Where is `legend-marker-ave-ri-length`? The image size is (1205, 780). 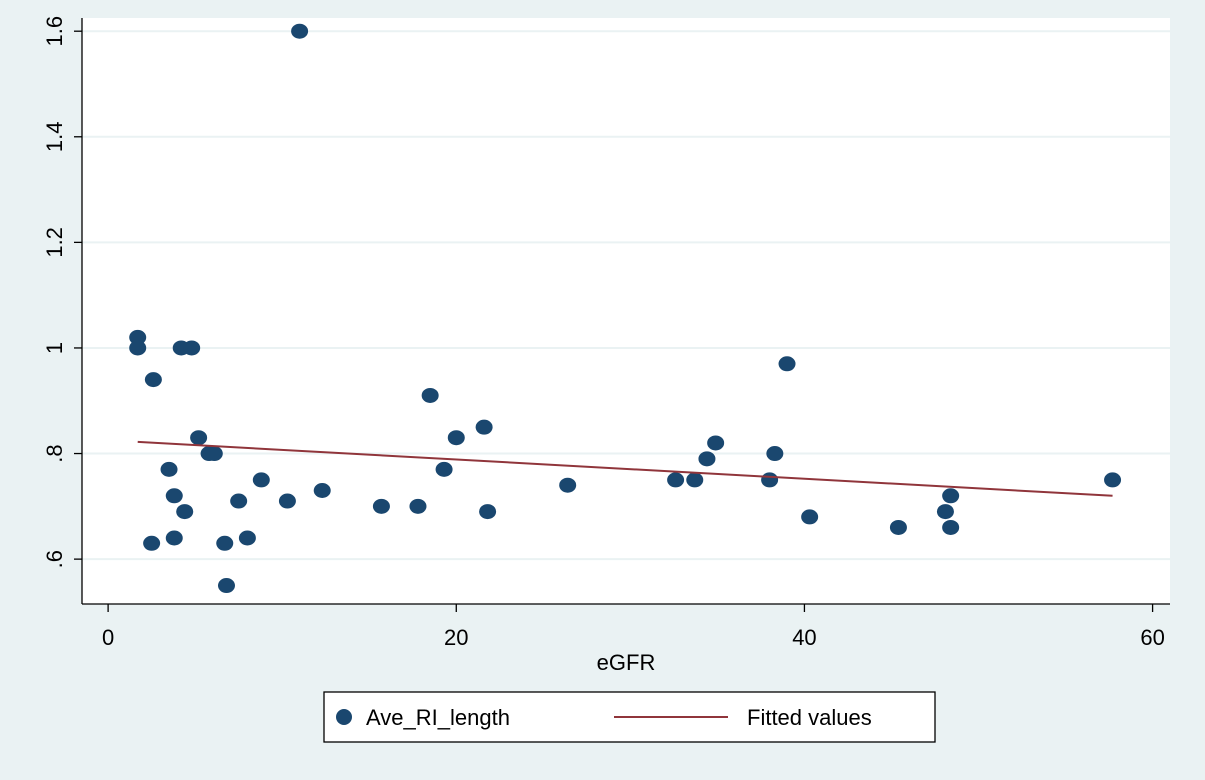
legend-marker-ave-ri-length is located at coordinates (344, 717).